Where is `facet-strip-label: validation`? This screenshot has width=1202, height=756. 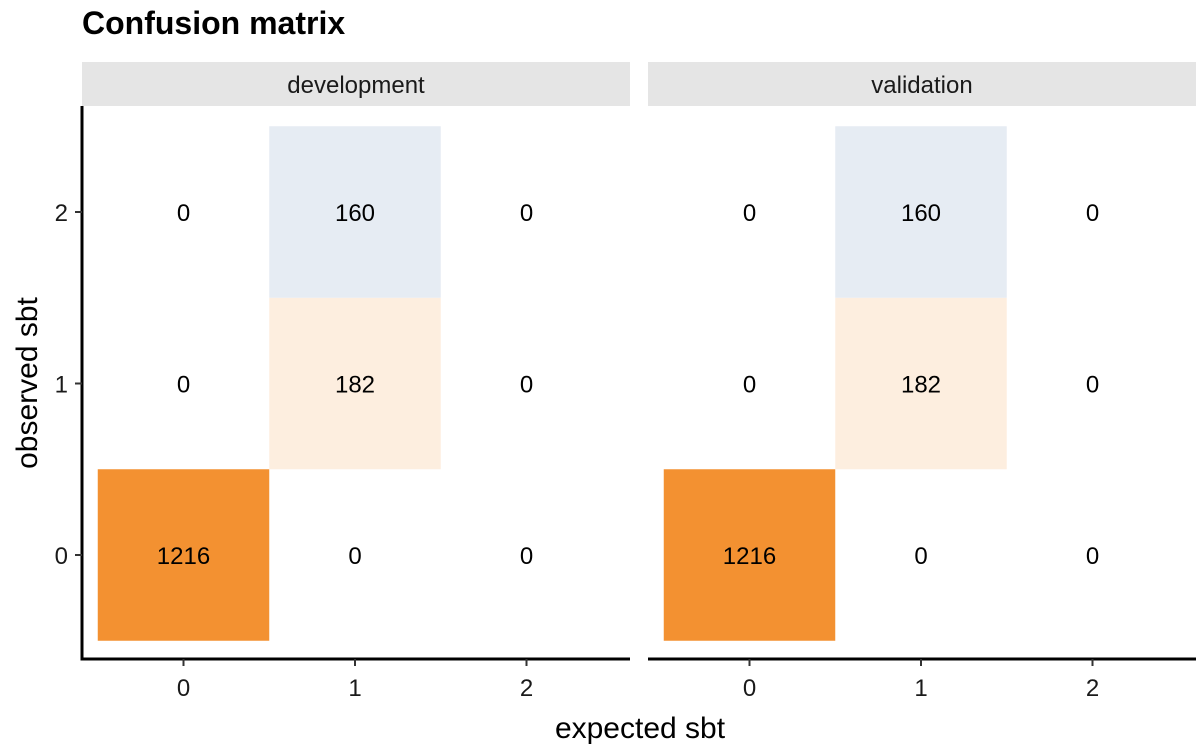
facet-strip-label: validation is located at coordinates (921, 85).